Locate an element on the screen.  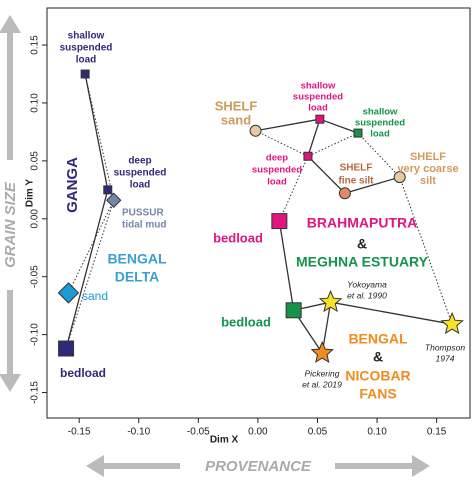
x-arrow is located at coordinates (258, 466).